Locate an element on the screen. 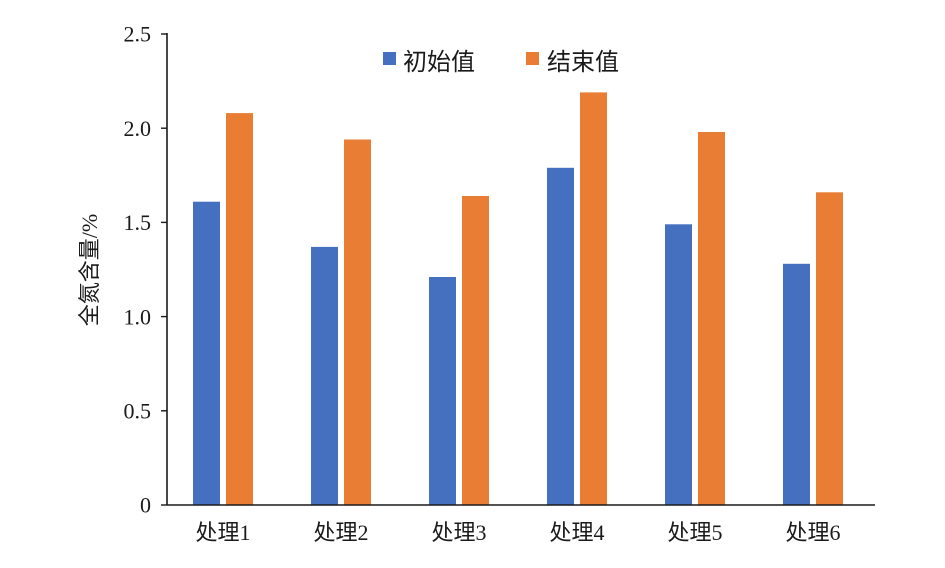  legend-label-series-2: 结束值 is located at coordinates (583, 62).